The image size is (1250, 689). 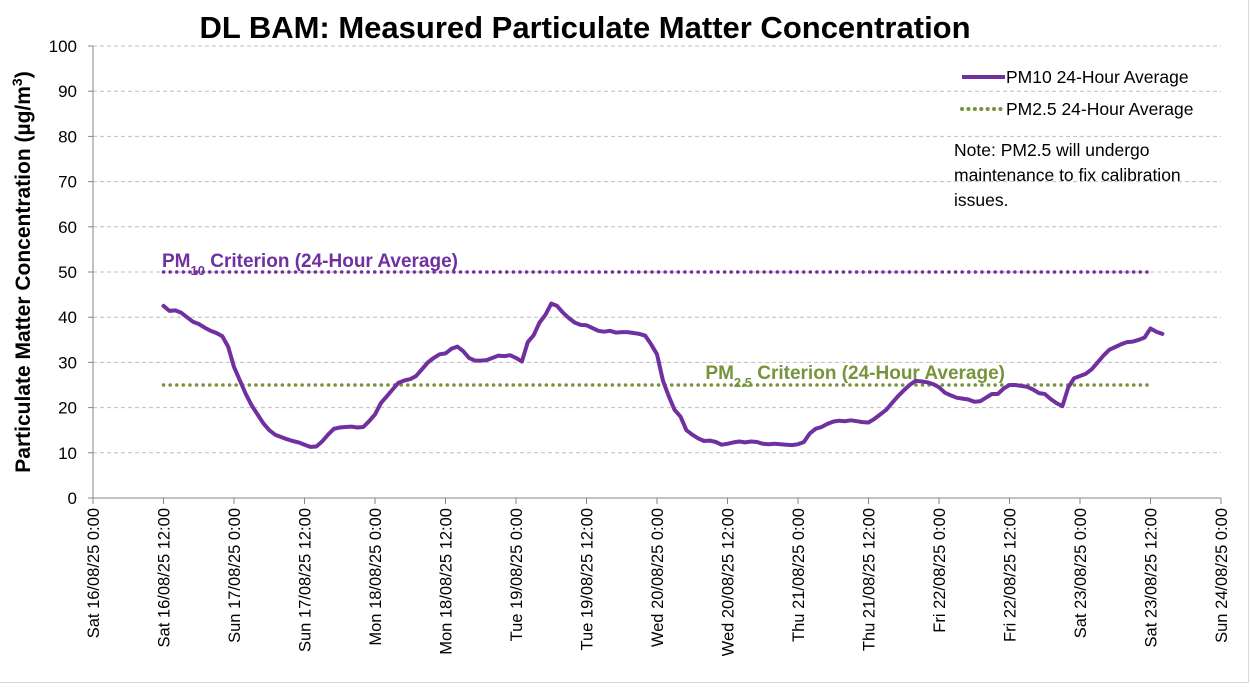 What do you see at coordinates (1099, 109) in the screenshot?
I see `legend-label: PM2.5 24-Hour Average` at bounding box center [1099, 109].